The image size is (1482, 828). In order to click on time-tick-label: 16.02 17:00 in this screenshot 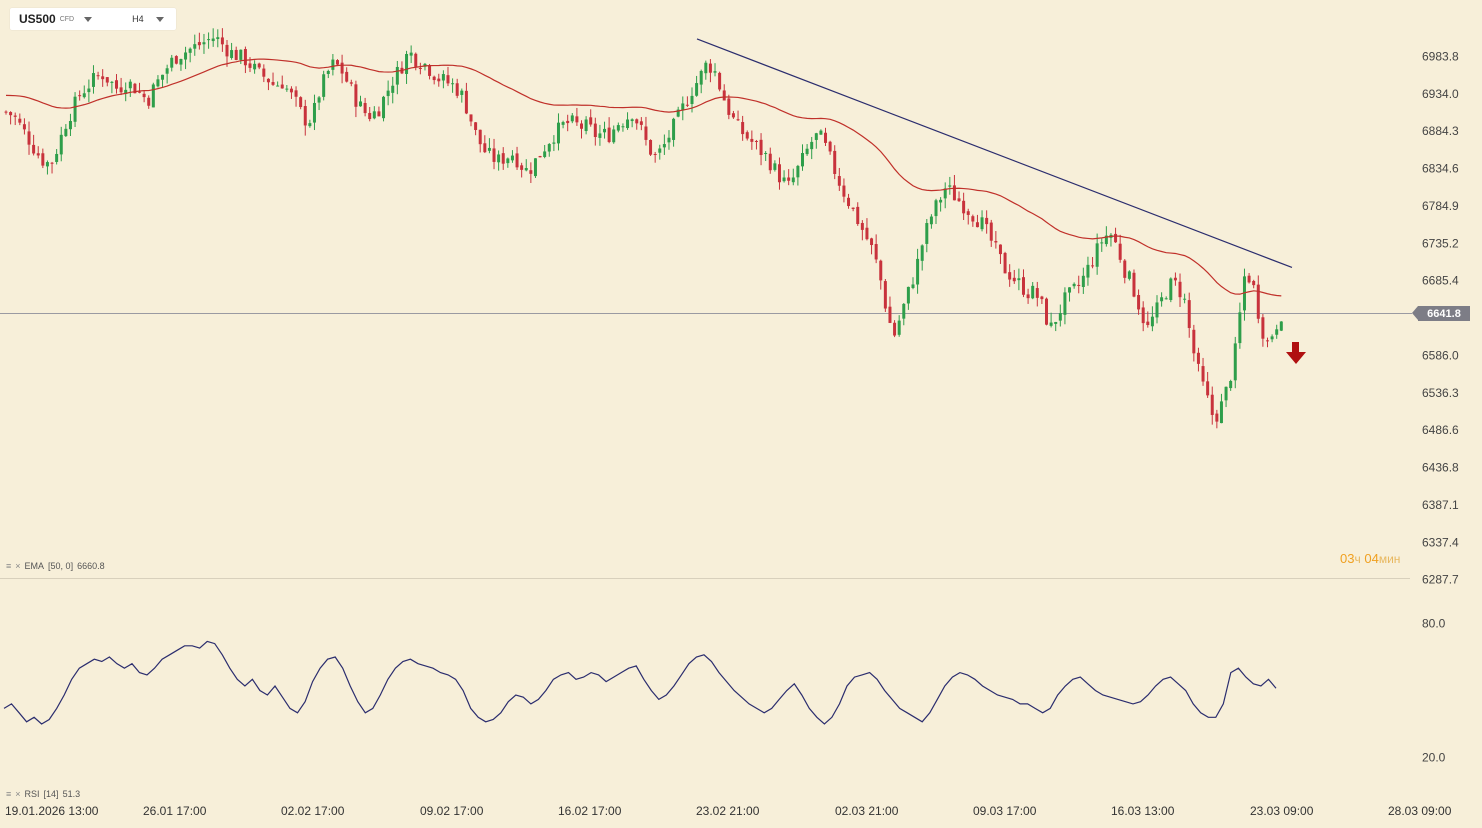, I will do `click(590, 811)`.